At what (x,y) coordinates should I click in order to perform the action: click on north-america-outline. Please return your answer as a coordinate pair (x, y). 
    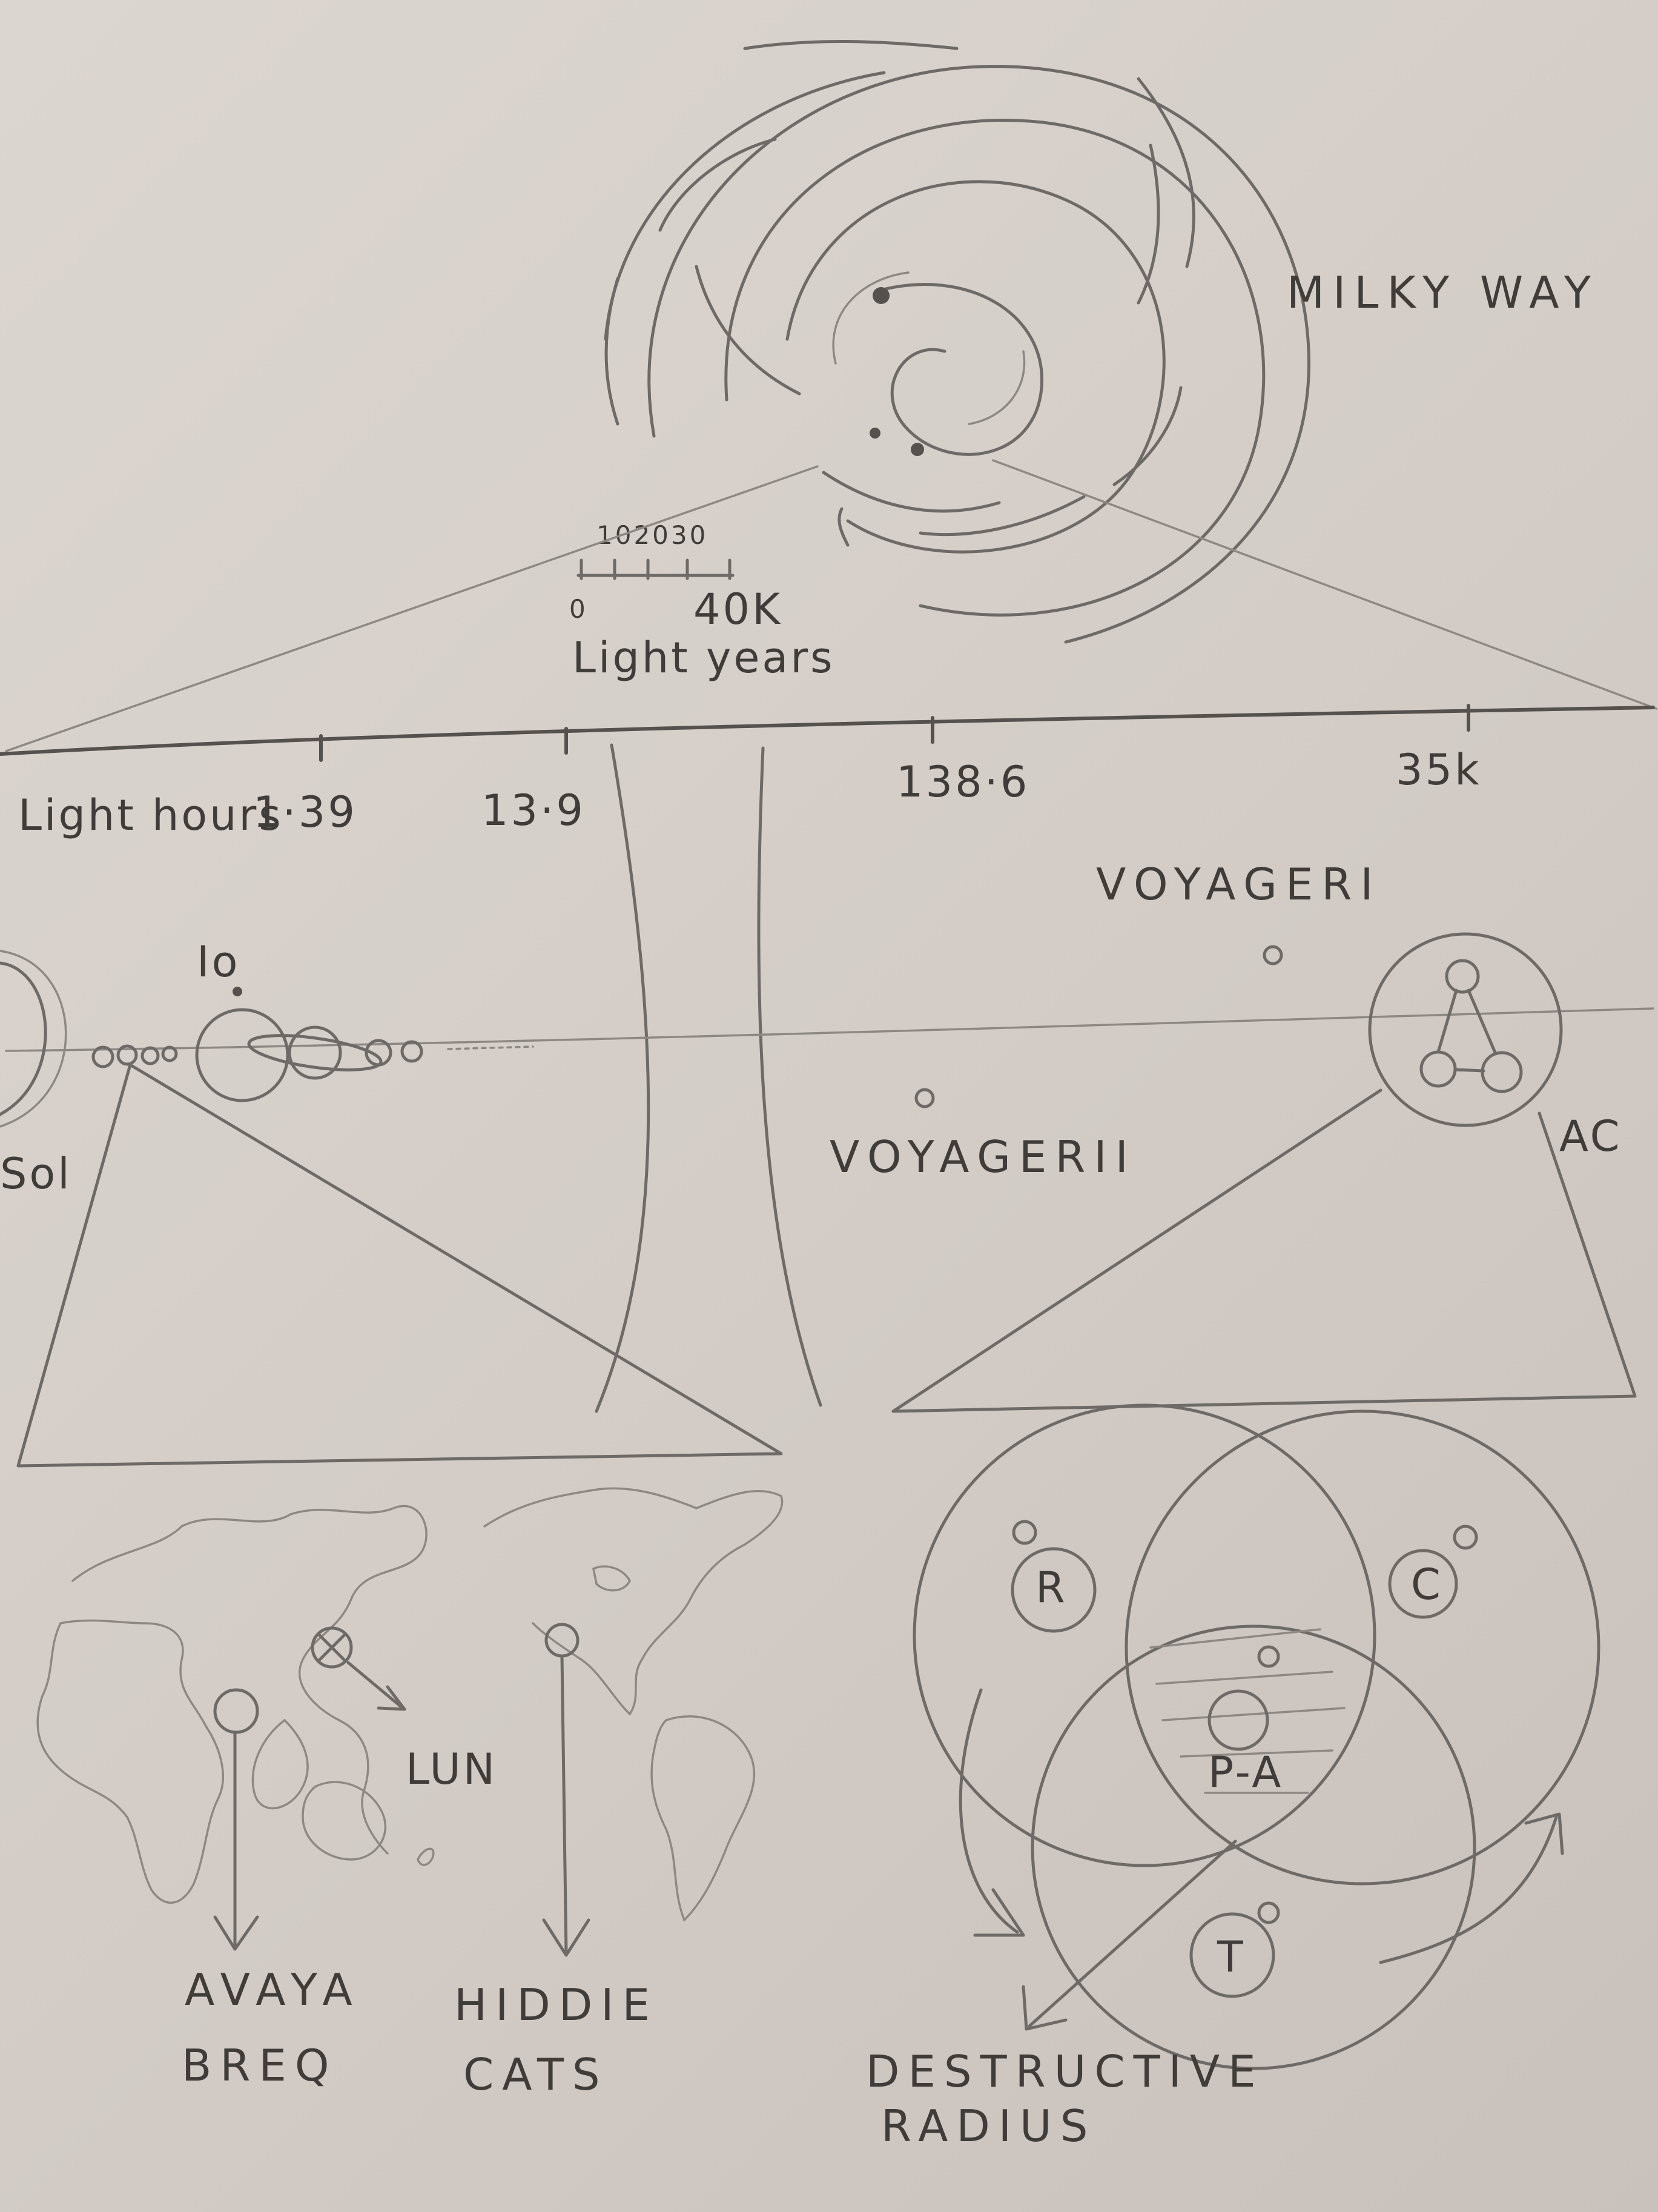
    Looking at the image, I should click on (633, 1601).